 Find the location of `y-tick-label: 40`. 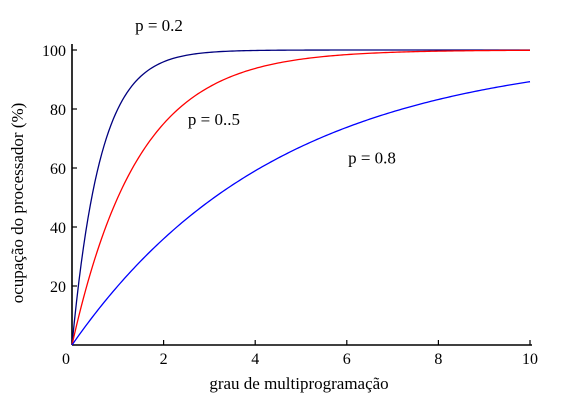

y-tick-label: 40 is located at coordinates (58, 228).